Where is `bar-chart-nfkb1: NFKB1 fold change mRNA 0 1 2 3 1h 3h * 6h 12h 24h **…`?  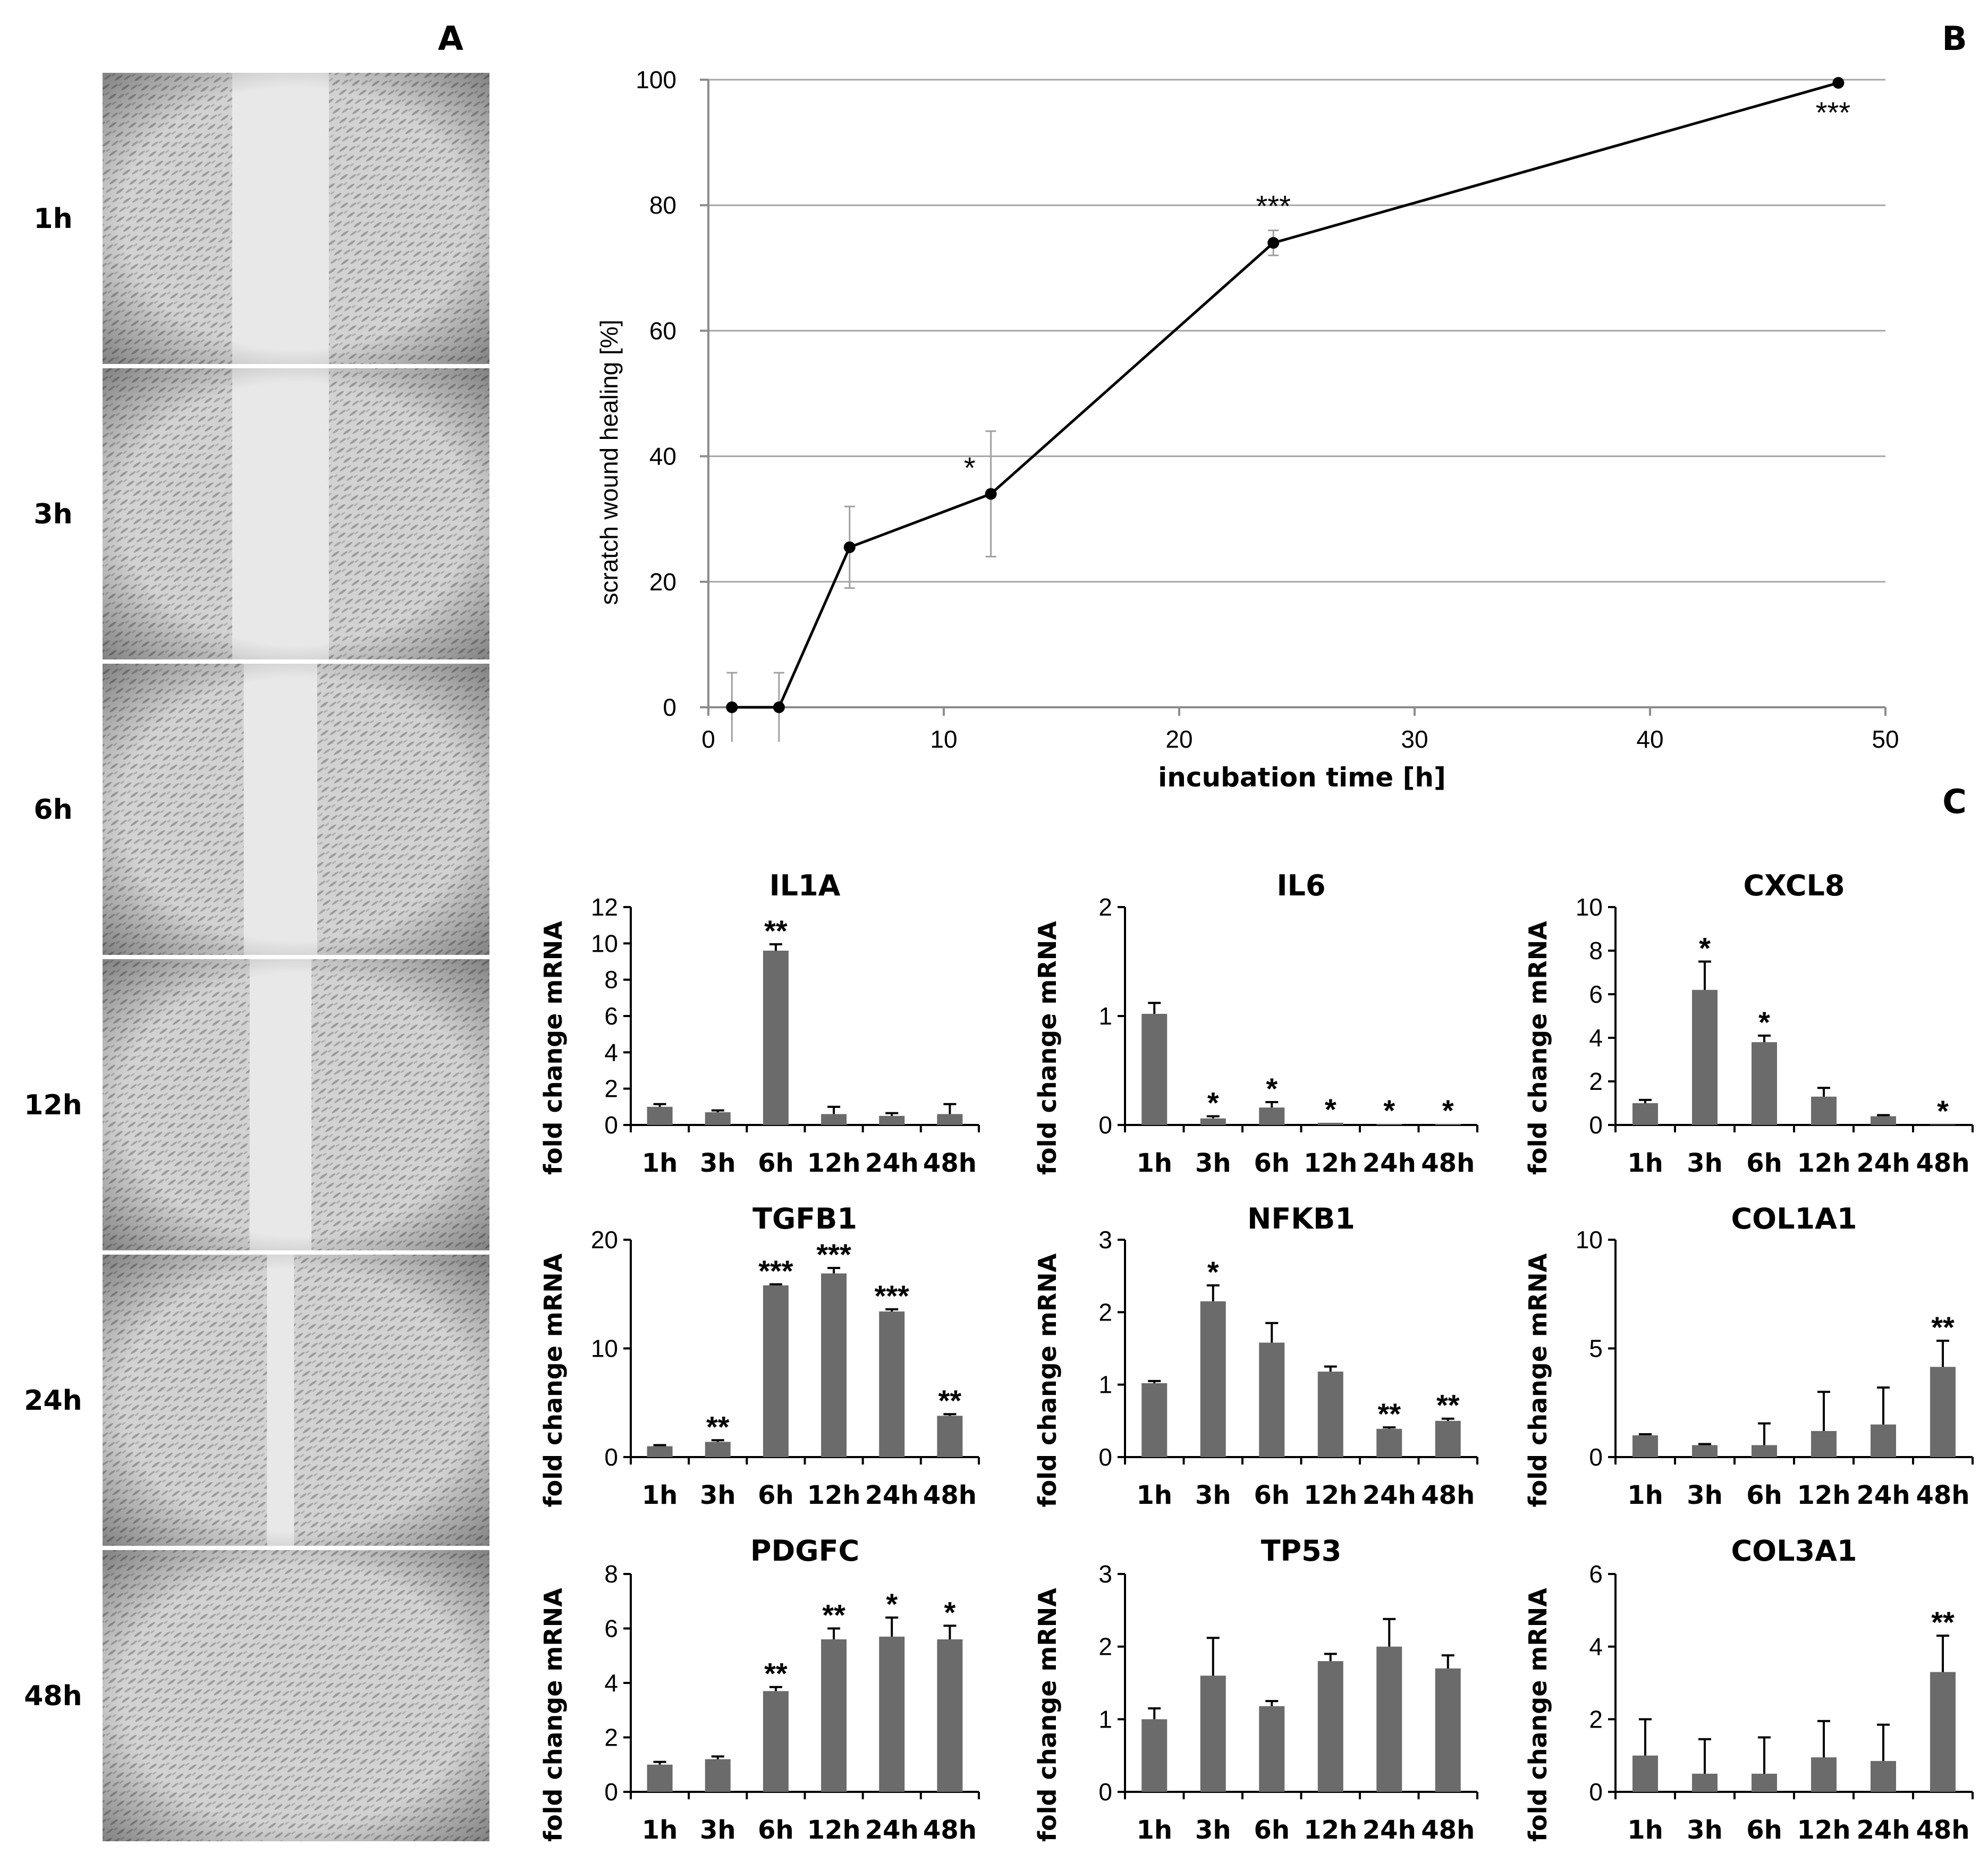
bar-chart-nfkb1: NFKB1 fold change mRNA 0 1 2 3 1h 3h * 6h 12h 24h **… is located at coordinates (1255, 1356).